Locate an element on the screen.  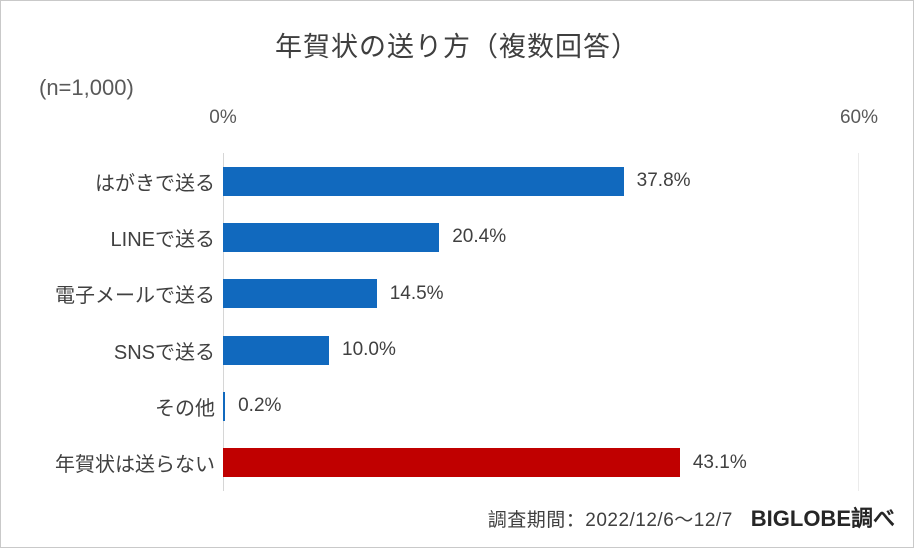
source-credit-text: BIGLOBE調べ is located at coordinates (822, 518).